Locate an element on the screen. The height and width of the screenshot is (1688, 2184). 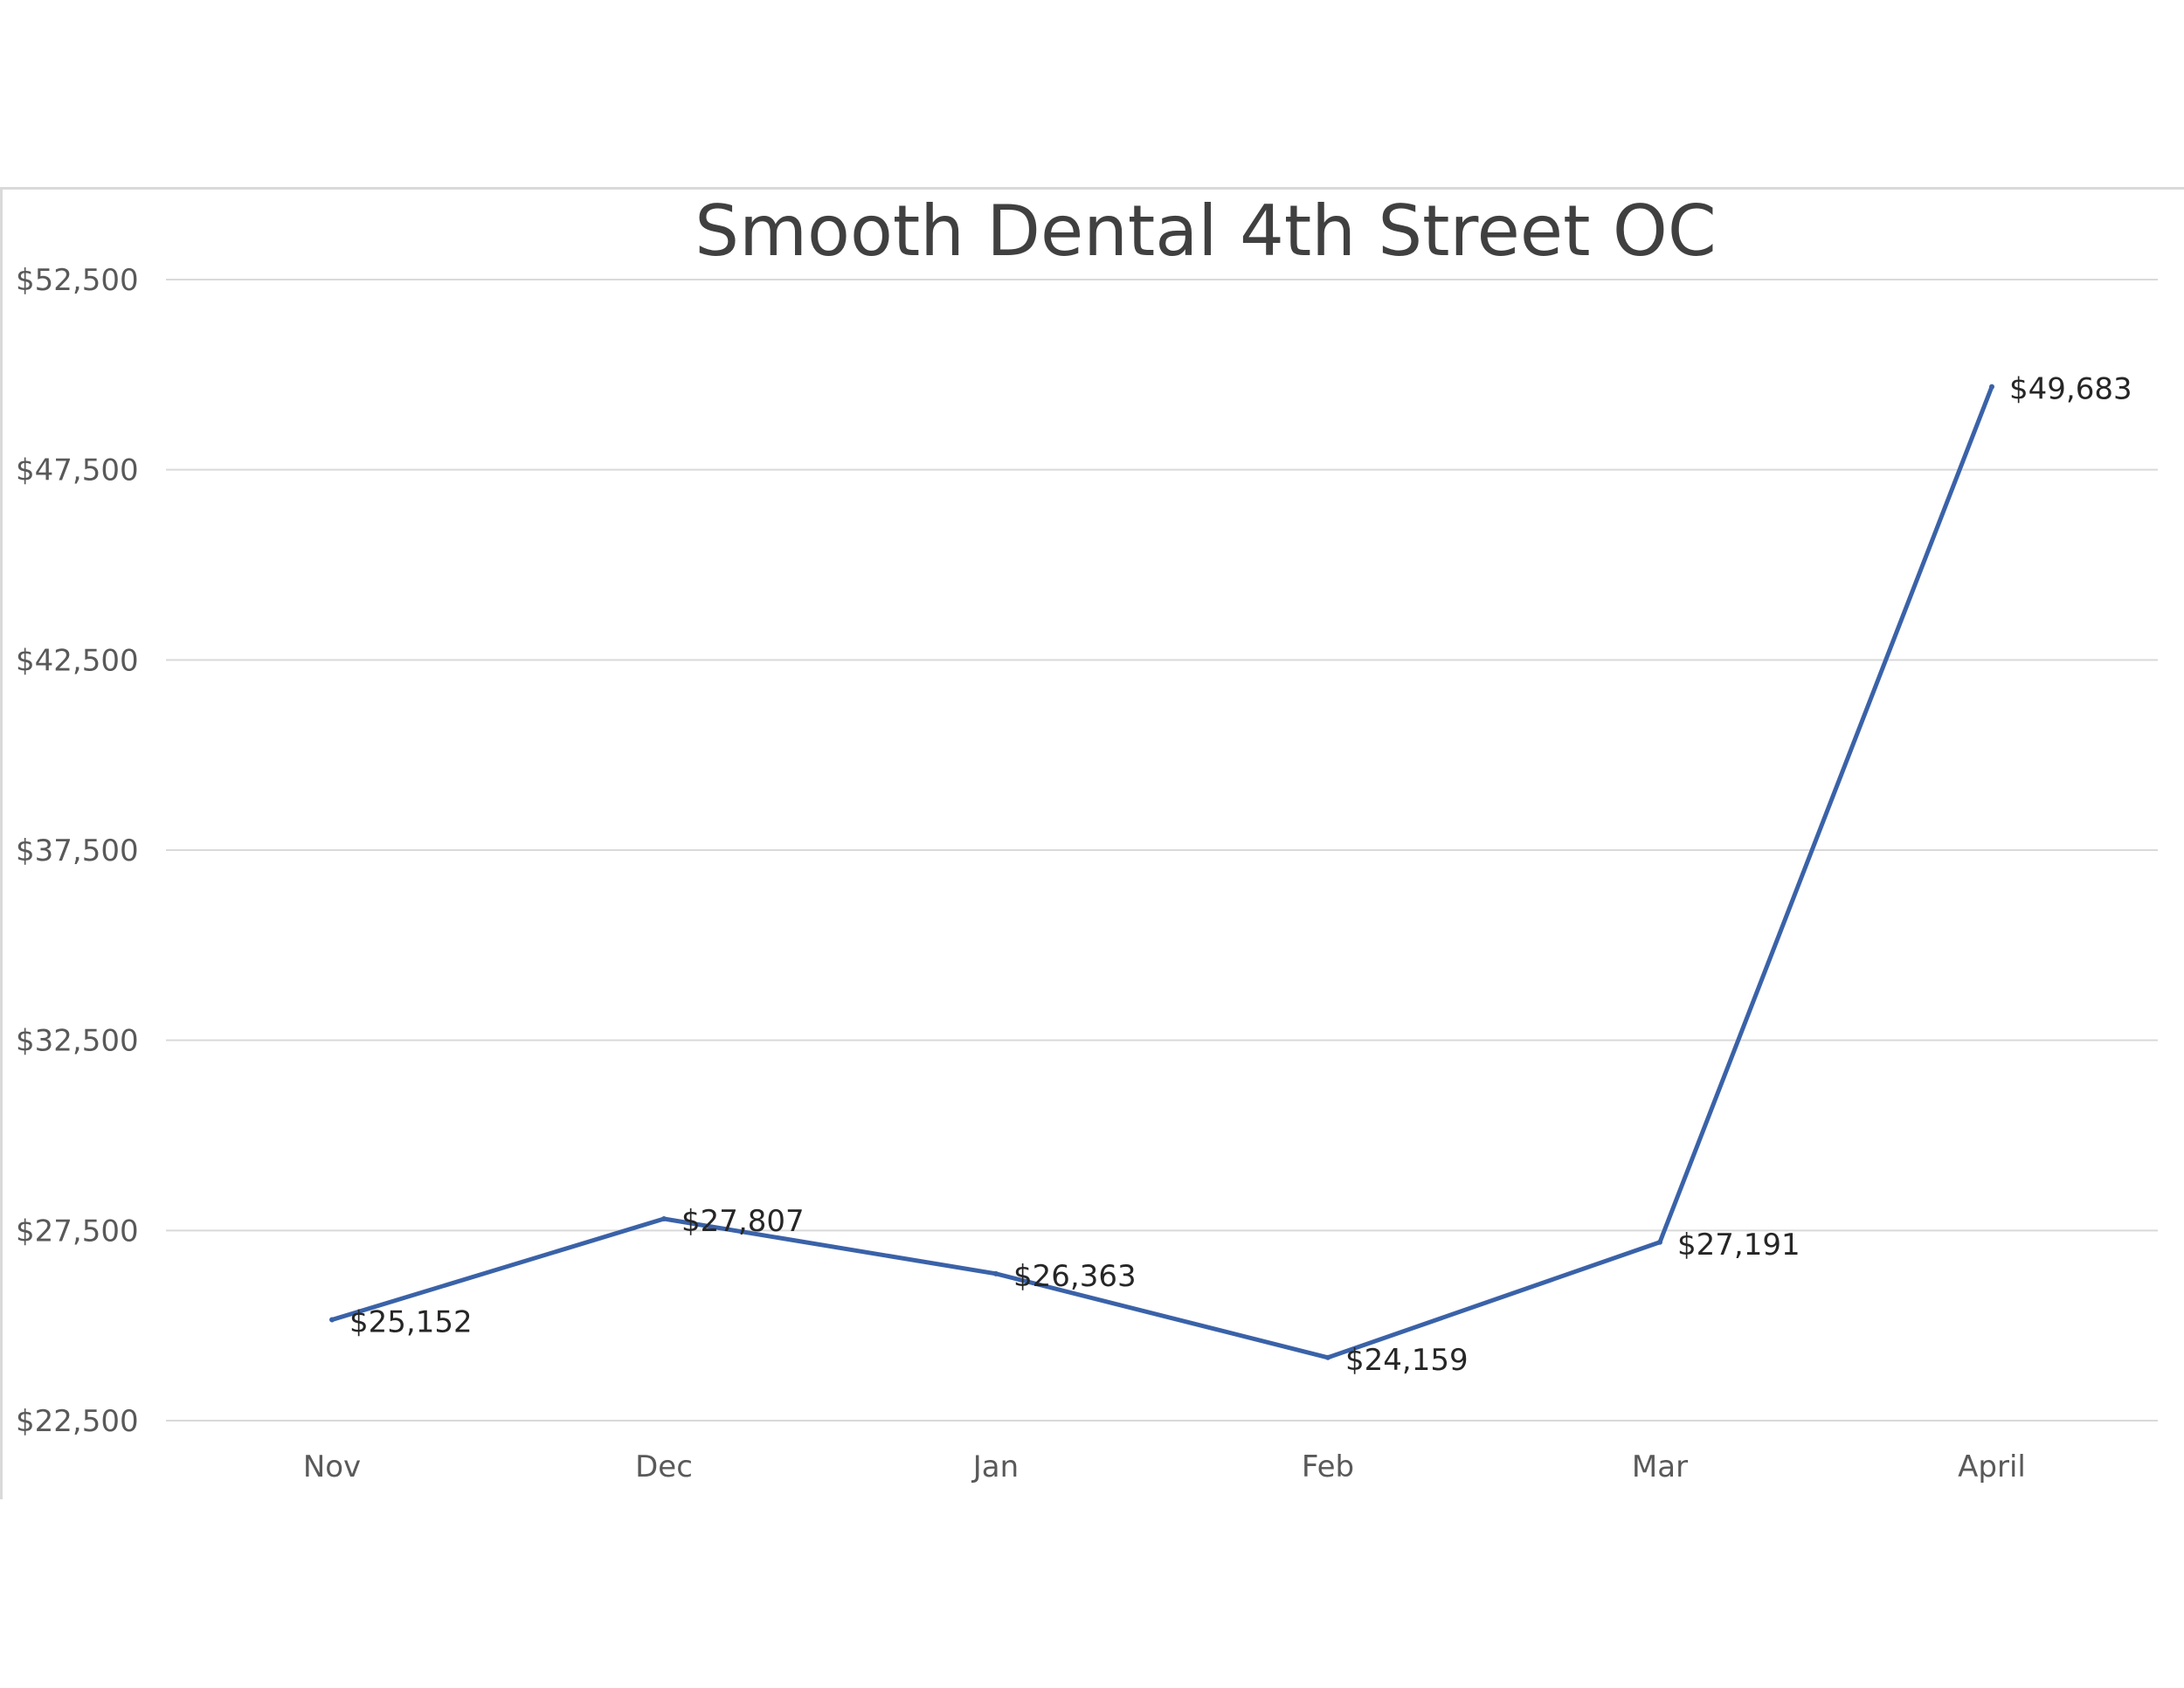
y-tick-label: $37,500 is located at coordinates (77, 851).